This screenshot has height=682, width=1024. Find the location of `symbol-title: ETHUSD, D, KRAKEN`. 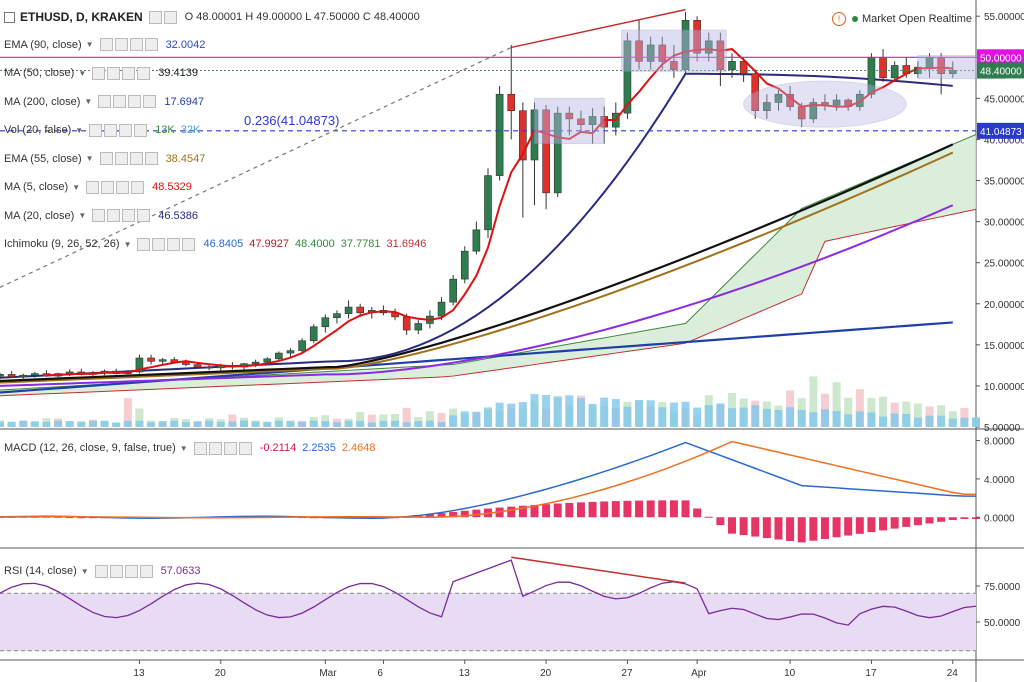

symbol-title: ETHUSD, D, KRAKEN is located at coordinates (81, 17).